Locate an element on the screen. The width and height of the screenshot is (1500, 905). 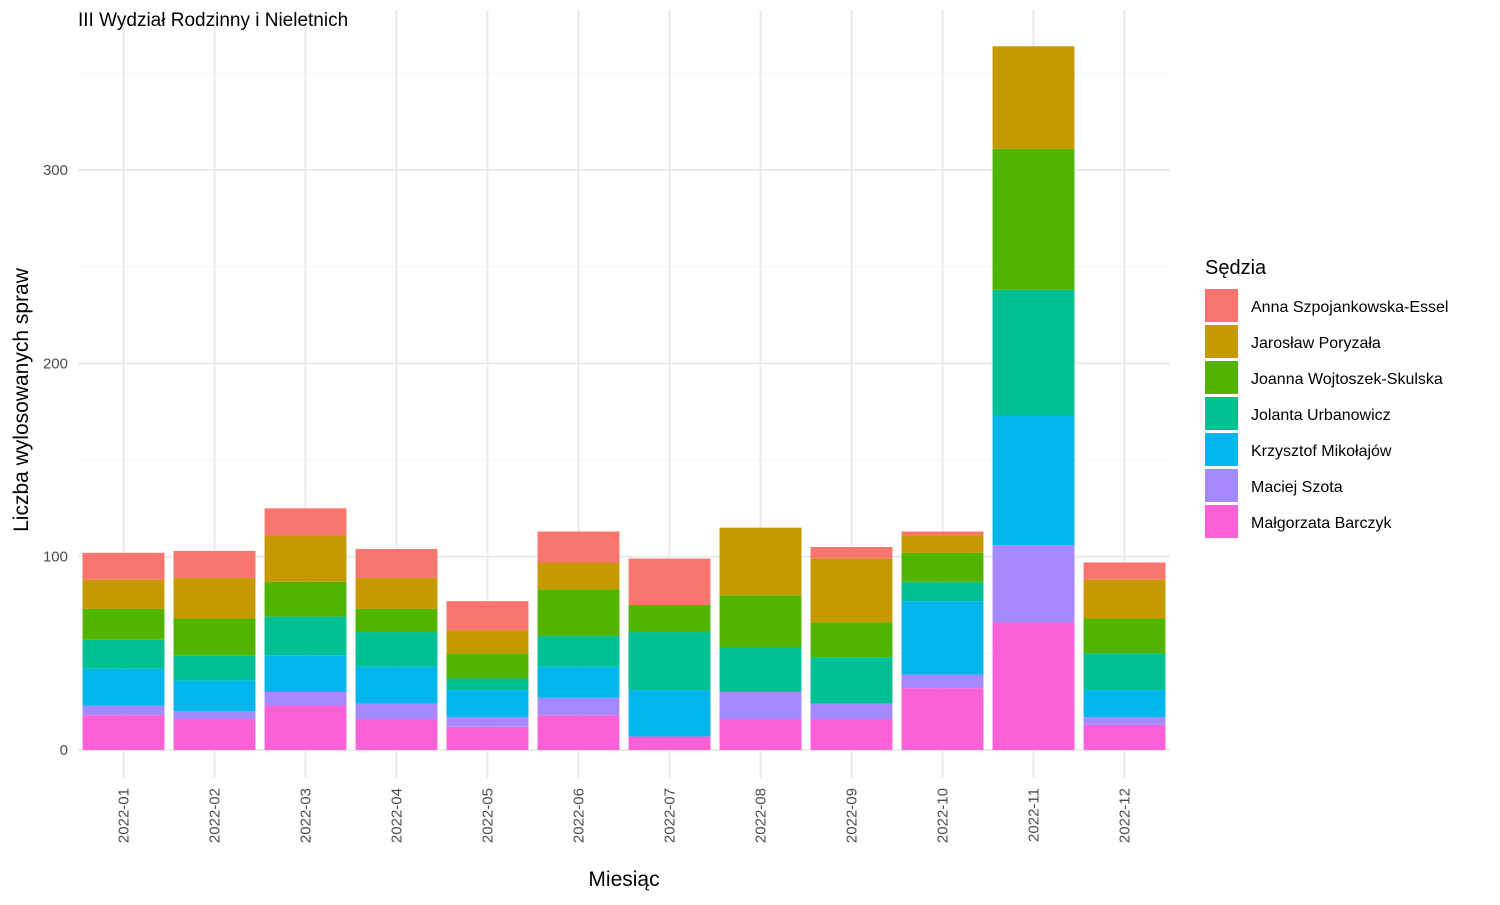
x-tick-label: 2022-09 is located at coordinates (852, 815).